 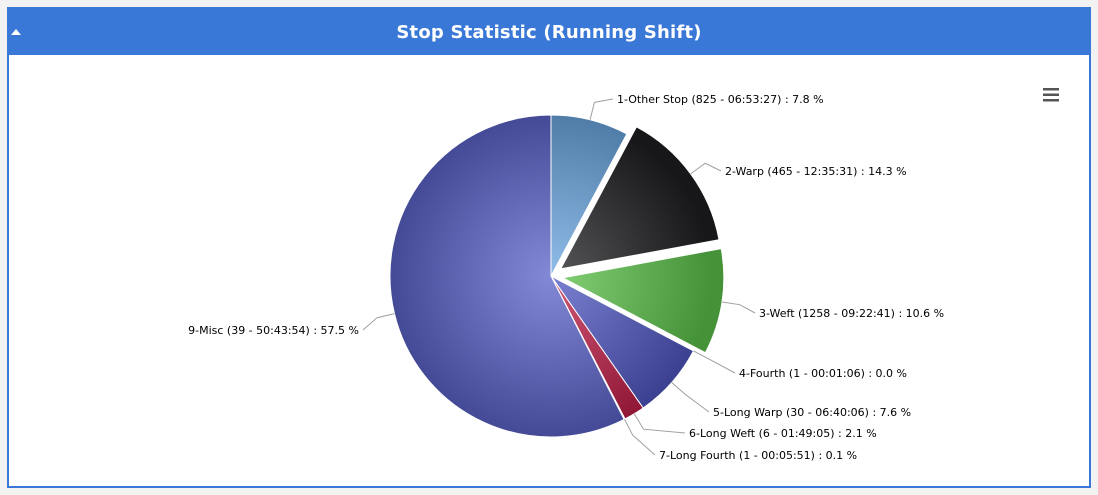 I want to click on caret-up-icon, so click(x=16, y=32).